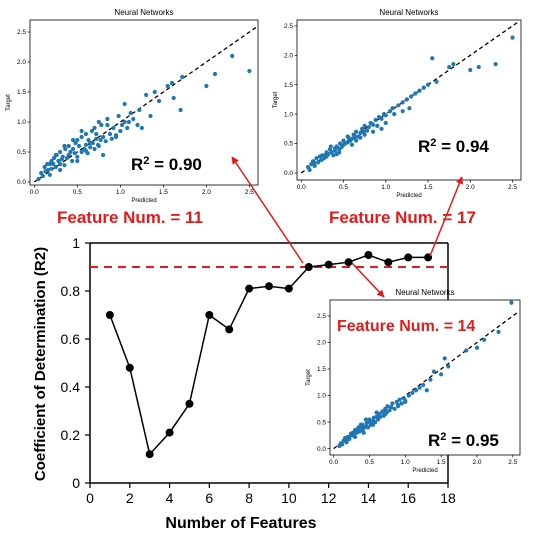 Image resolution: width=550 pixels, height=540 pixels. I want to click on inset-y-tick-label: 0.5, so click(321, 422).